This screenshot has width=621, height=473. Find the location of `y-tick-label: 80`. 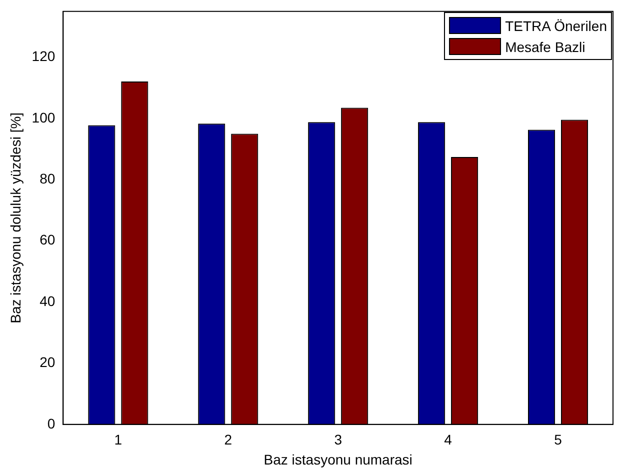

y-tick-label: 80 is located at coordinates (48, 178).